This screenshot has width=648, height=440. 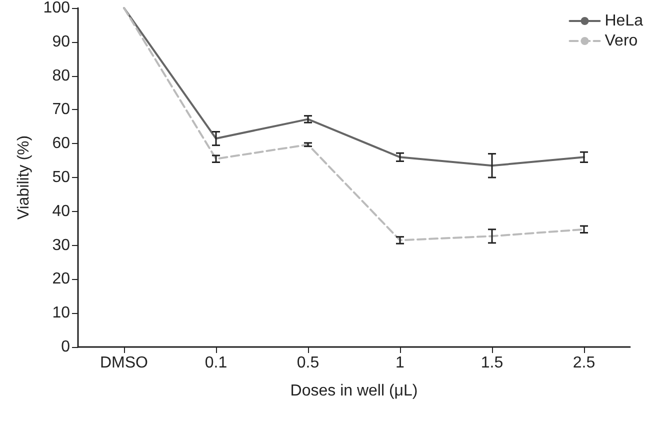 I want to click on y-axis-title: Viability (%), so click(x=24, y=177).